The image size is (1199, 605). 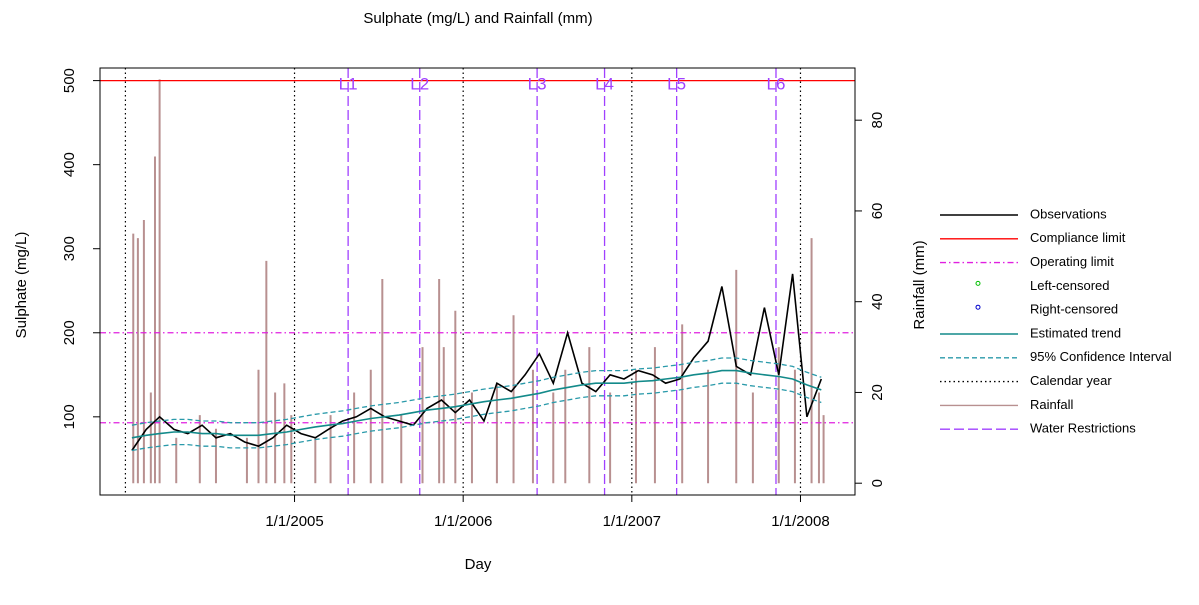 What do you see at coordinates (1075, 332) in the screenshot?
I see `legend-label: Estimated trend` at bounding box center [1075, 332].